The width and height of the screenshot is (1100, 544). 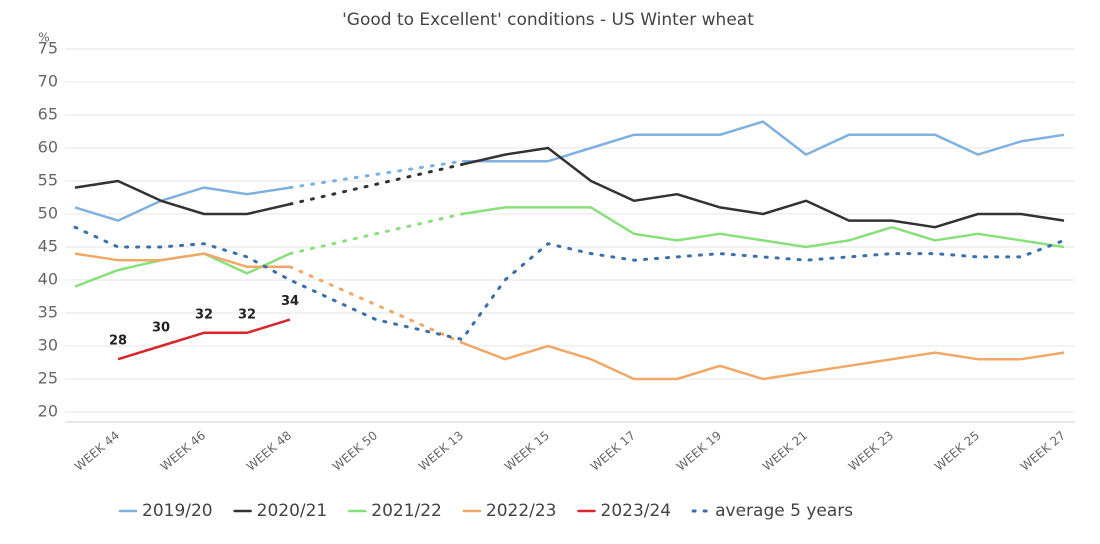 I want to click on y-tick-label: 35, so click(x=48, y=312).